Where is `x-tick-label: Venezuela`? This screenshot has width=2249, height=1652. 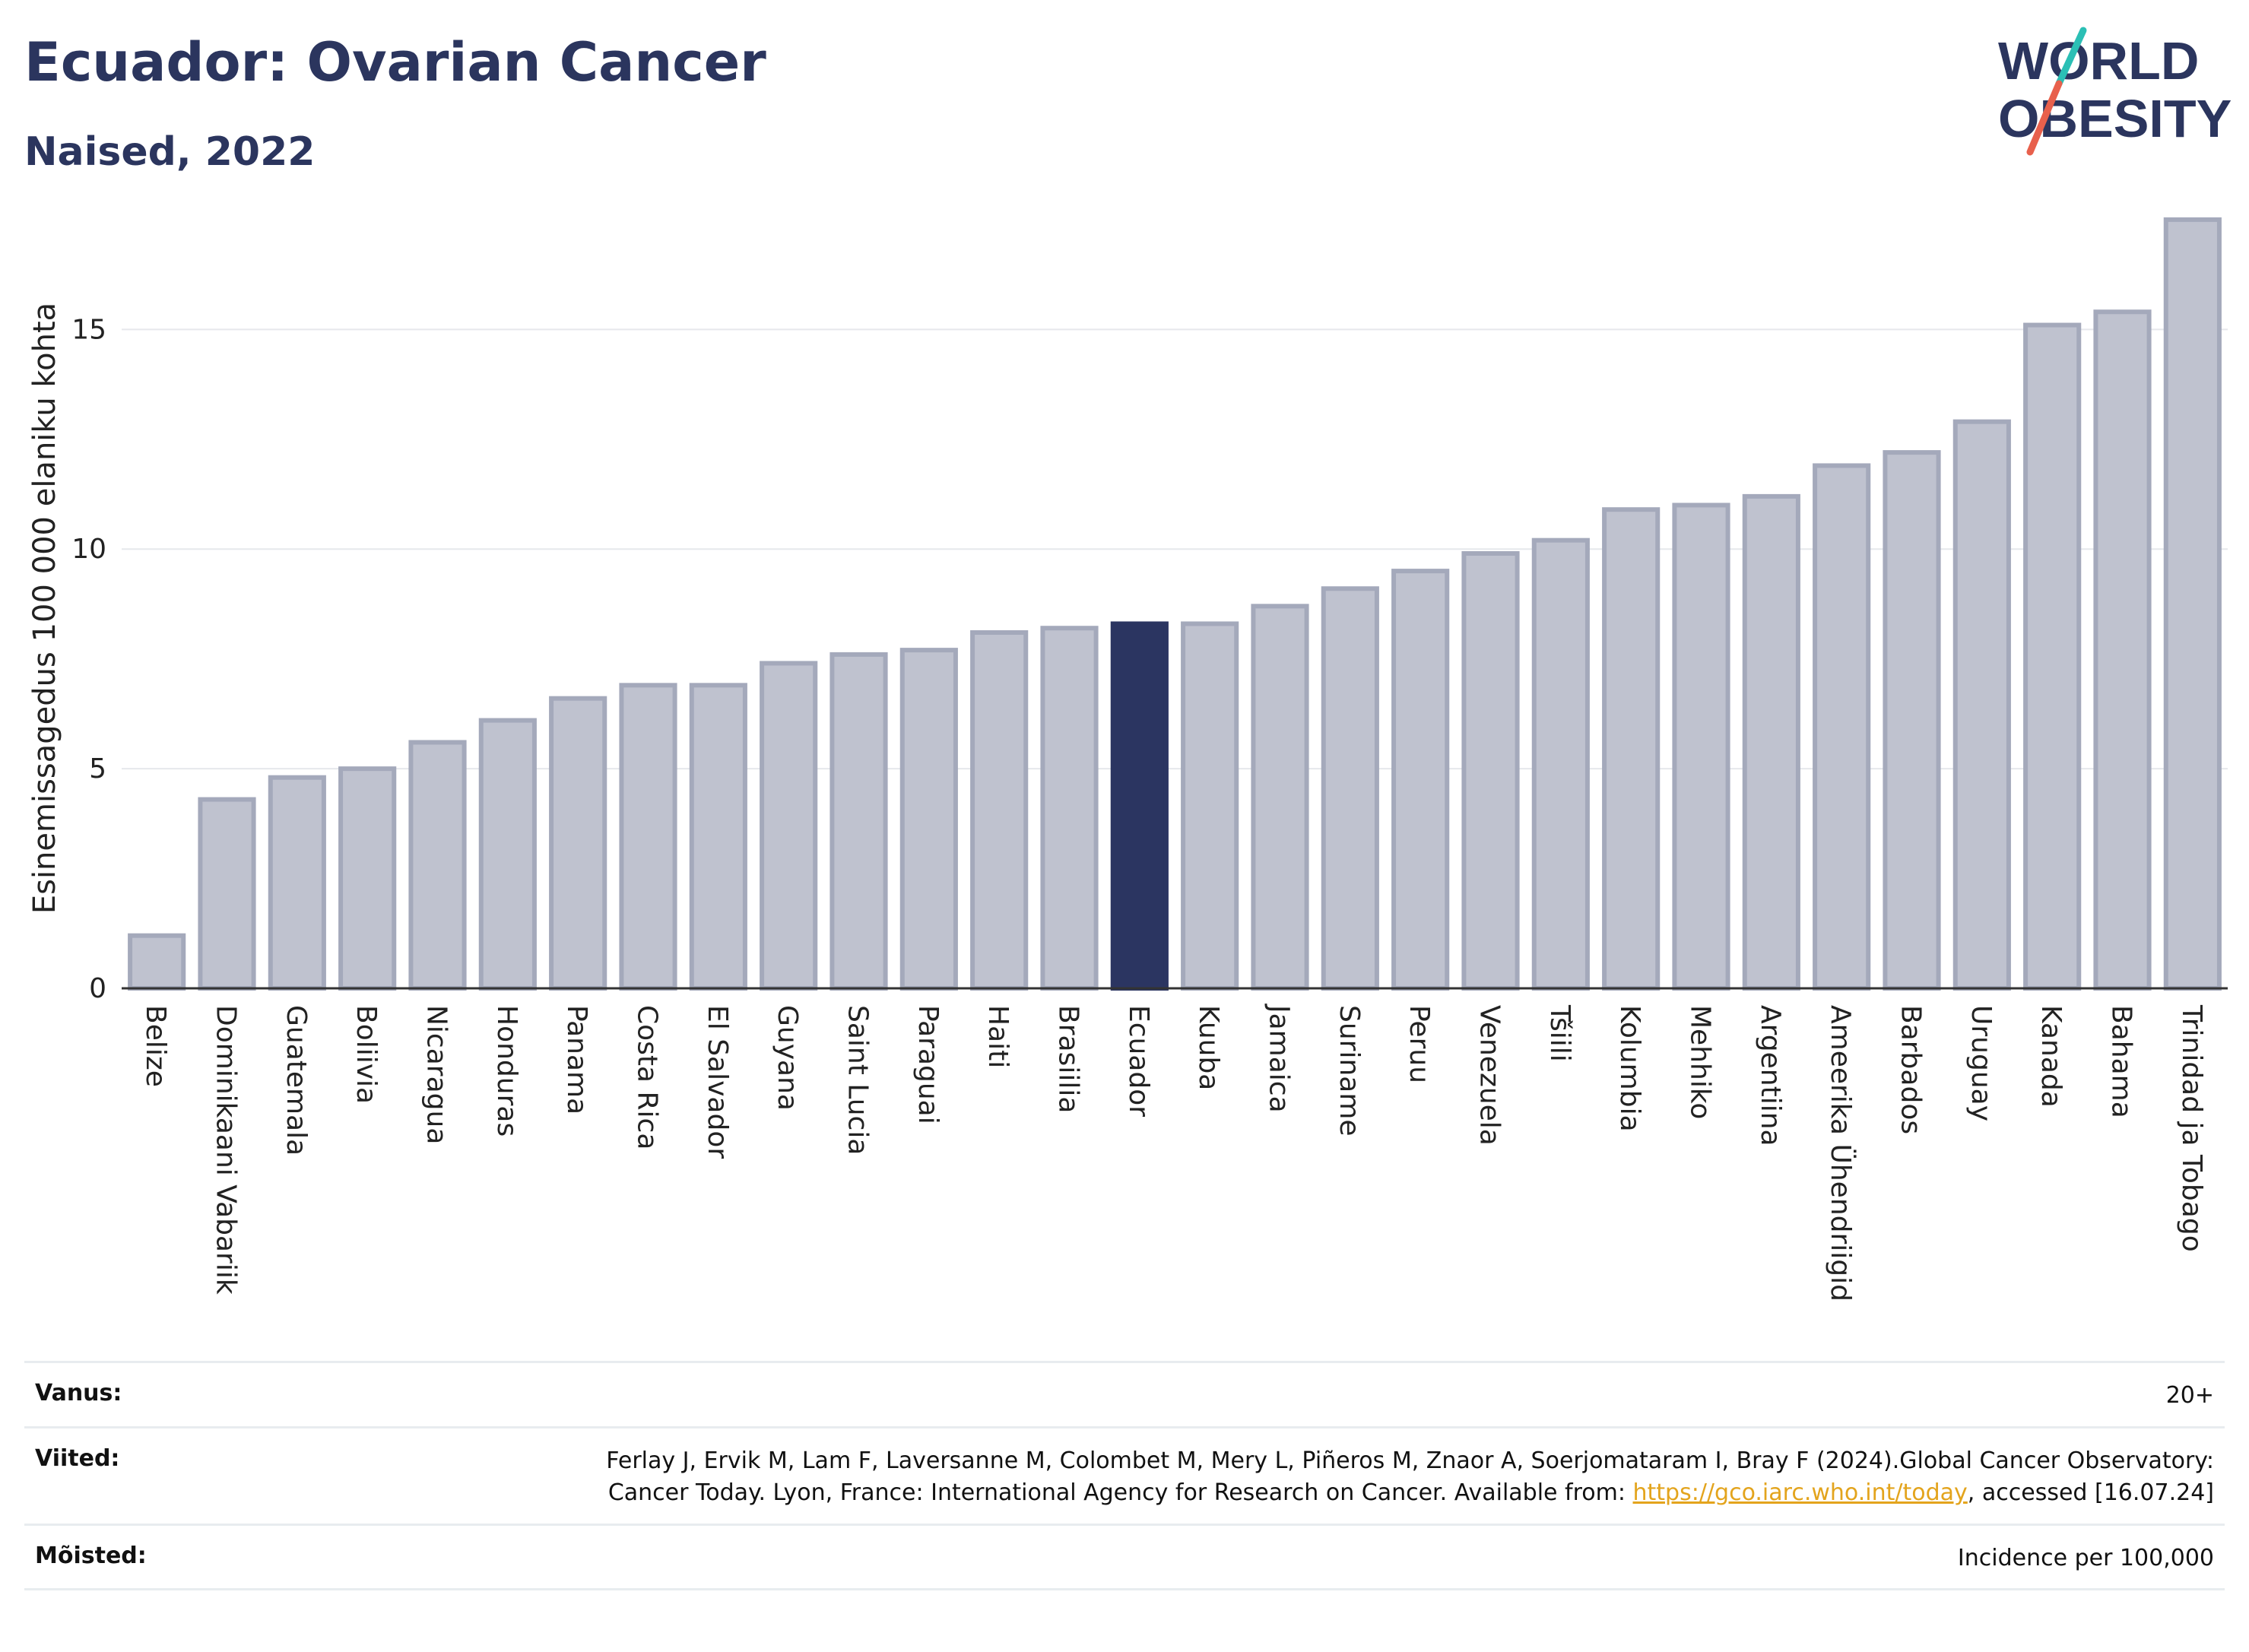 x-tick-label: Venezuela is located at coordinates (1489, 1075).